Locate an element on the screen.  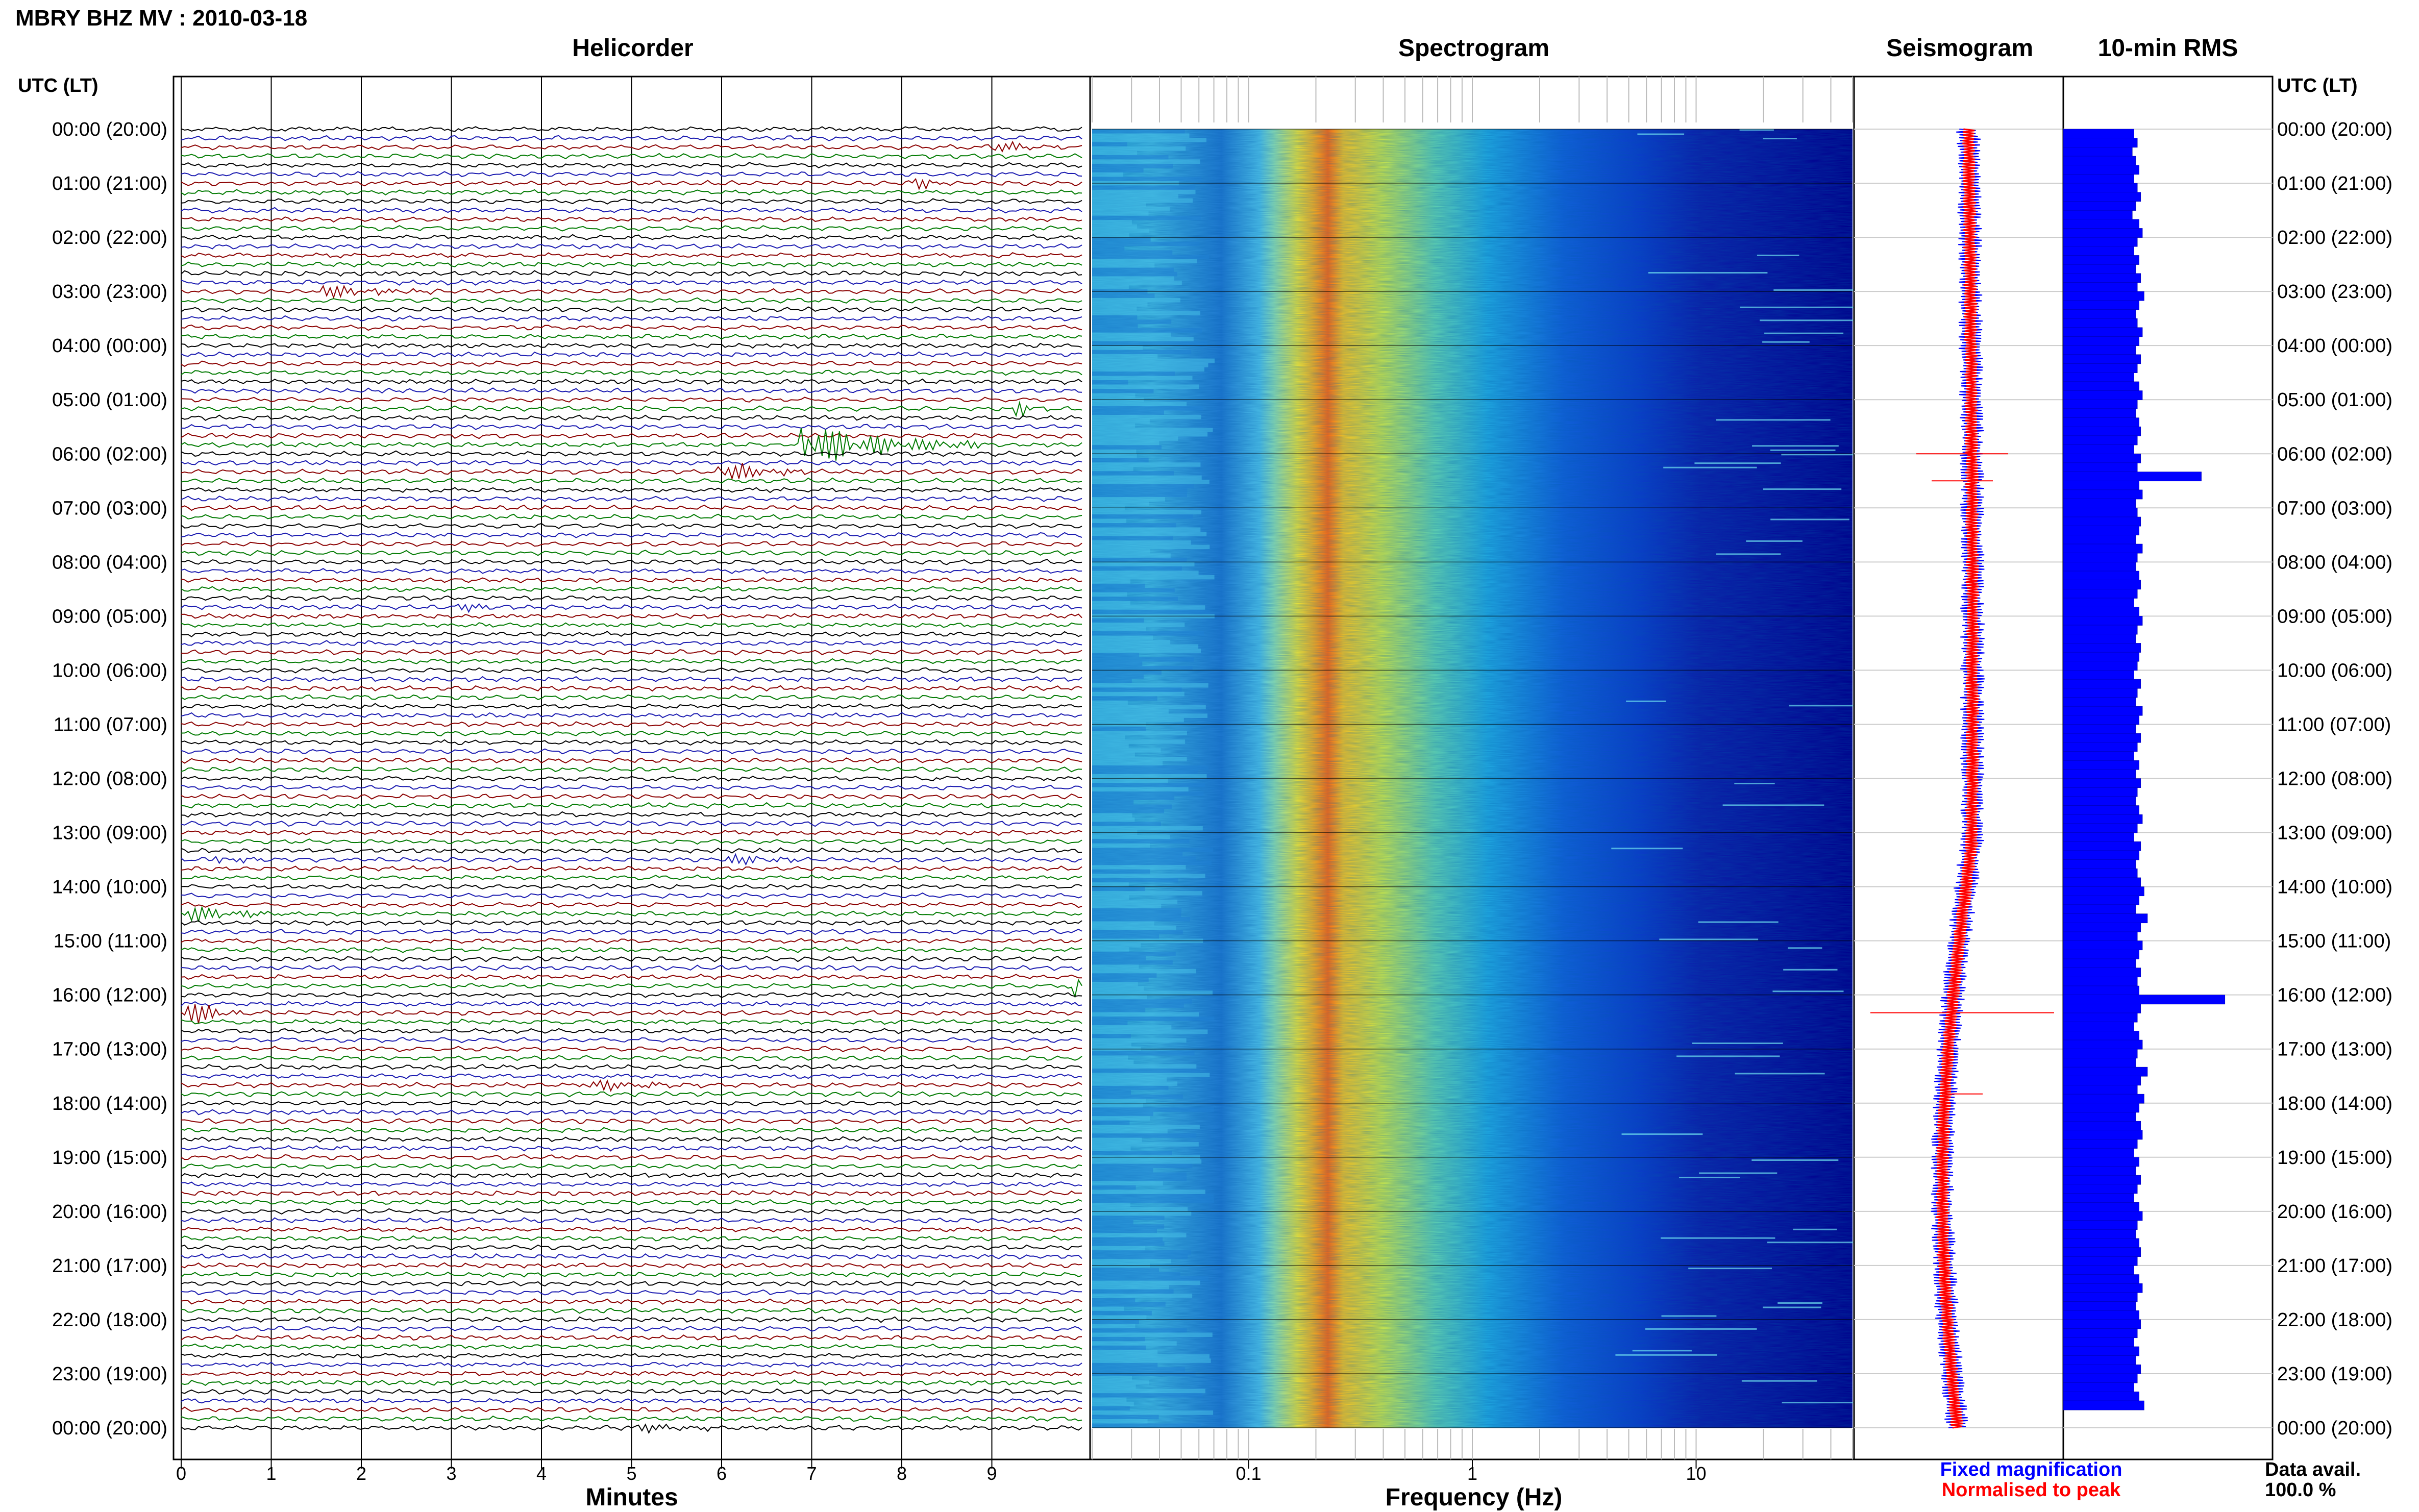
time-label-right: 22:00 (18:00) is located at coordinates (2334, 1320).